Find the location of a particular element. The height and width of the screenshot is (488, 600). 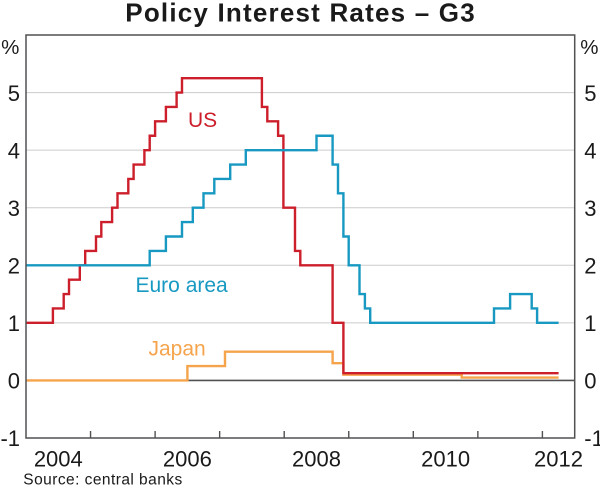

svg-text: US is located at coordinates (202, 120).